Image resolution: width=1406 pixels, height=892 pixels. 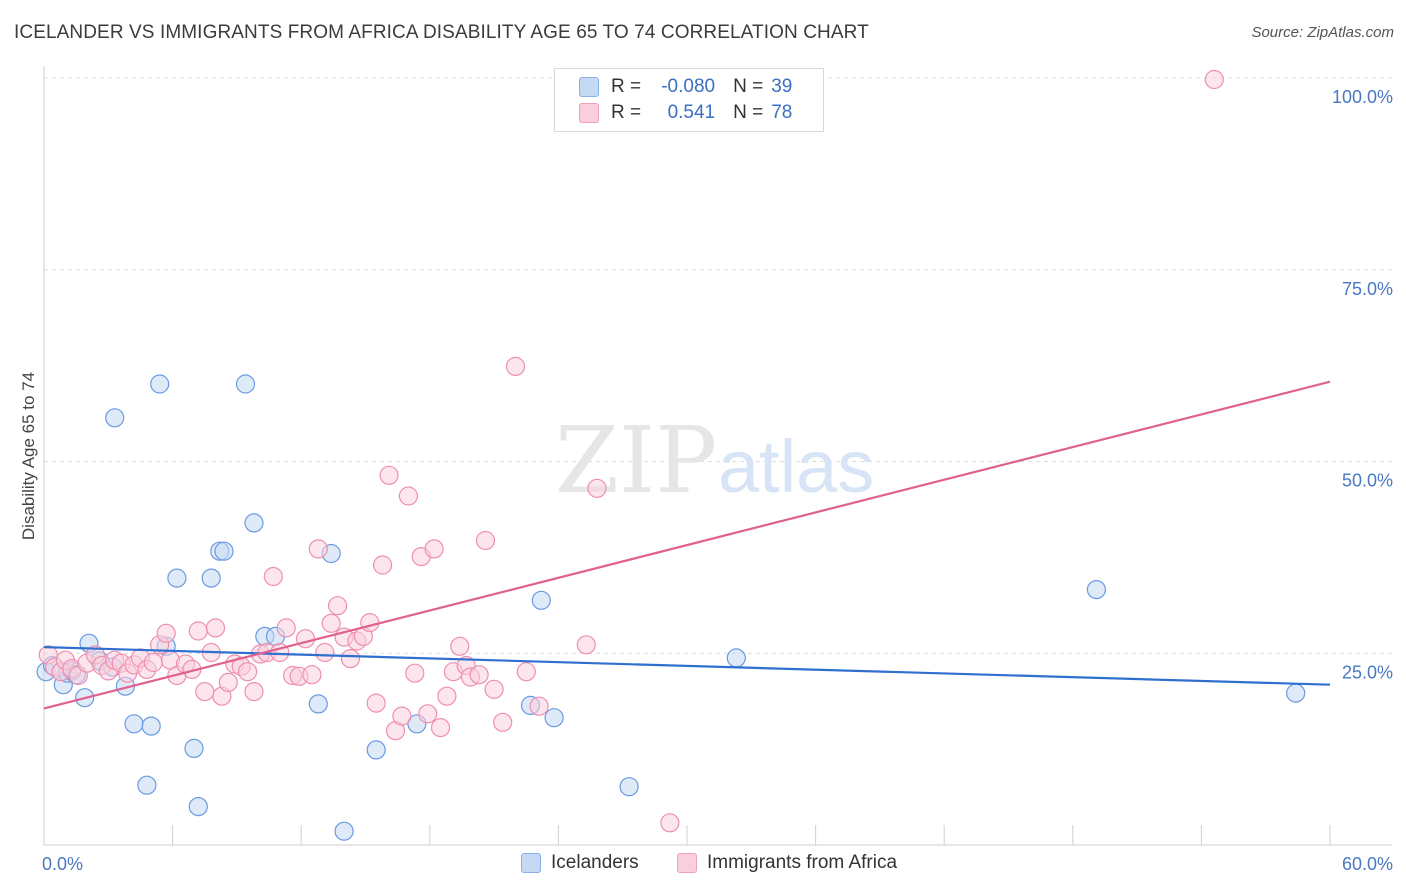 What do you see at coordinates (1367, 289) in the screenshot?
I see `y-tick-label: 75.0%` at bounding box center [1367, 289].